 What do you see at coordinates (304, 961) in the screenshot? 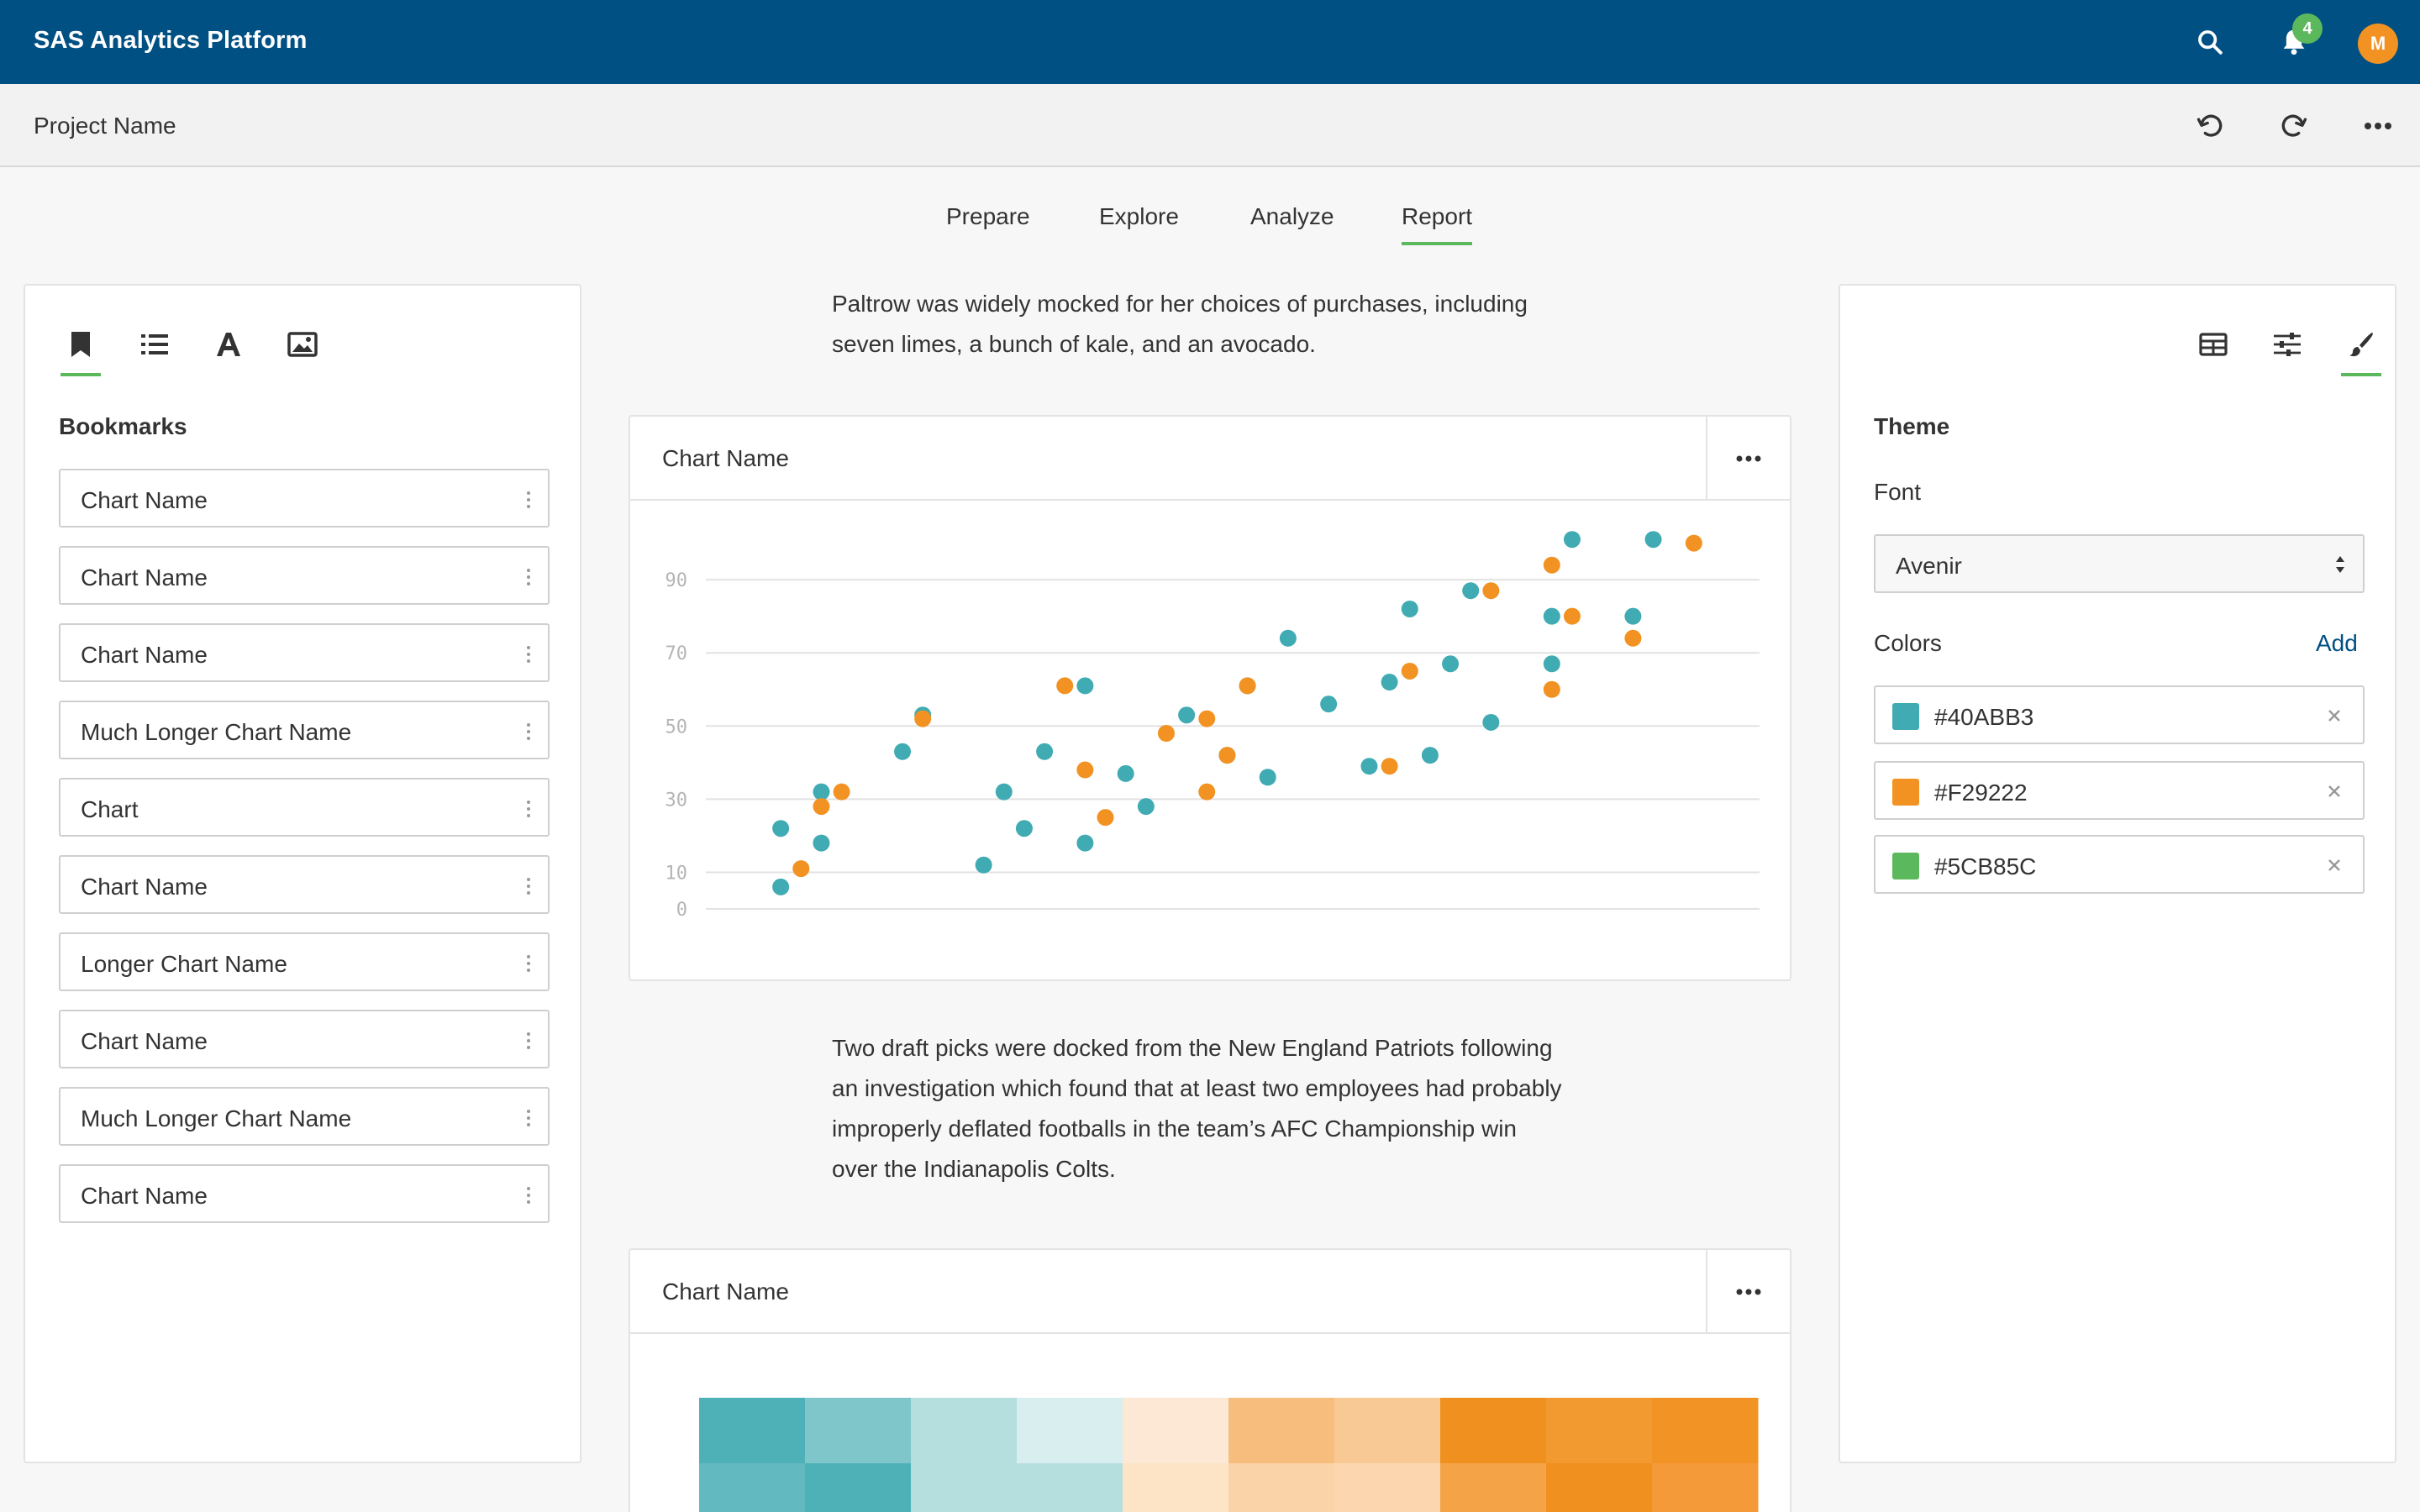
I see `bookmark-item: Longer Chart Name` at bounding box center [304, 961].